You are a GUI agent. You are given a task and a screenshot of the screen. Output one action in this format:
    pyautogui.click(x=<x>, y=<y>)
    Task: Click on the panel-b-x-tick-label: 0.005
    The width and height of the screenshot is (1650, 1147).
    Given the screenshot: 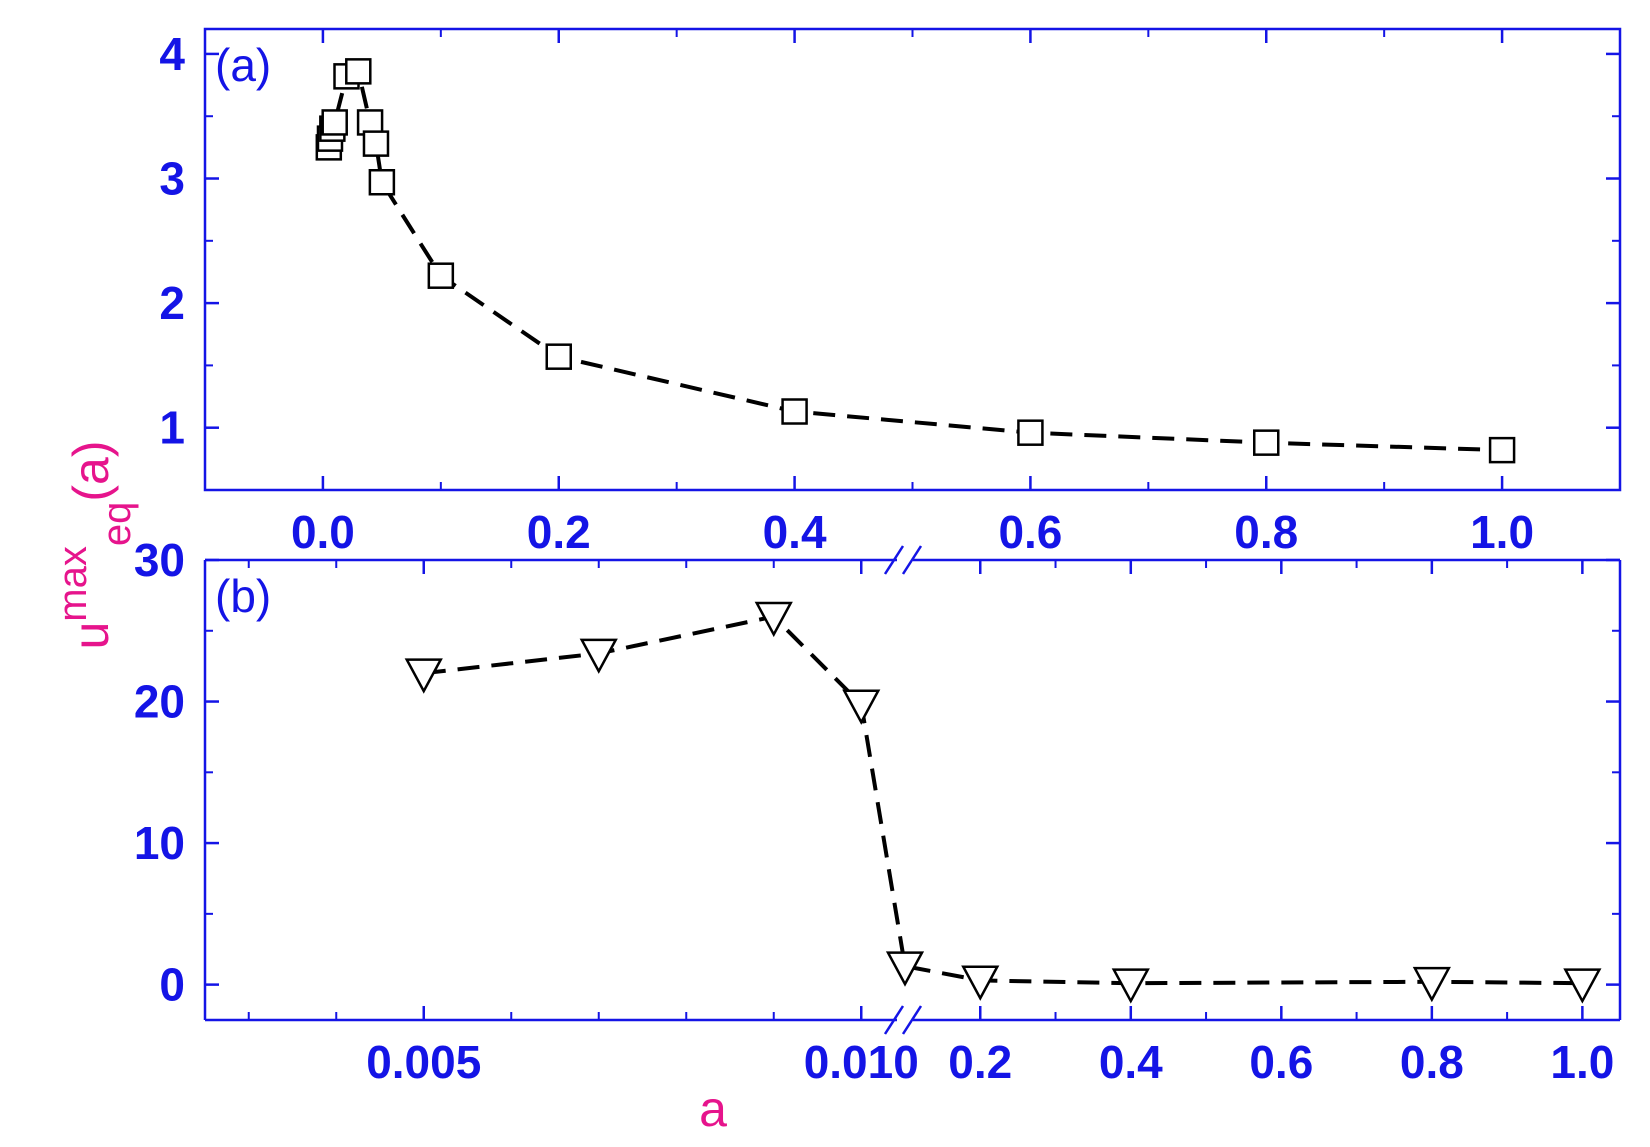 What is the action you would take?
    pyautogui.click(x=423, y=1062)
    